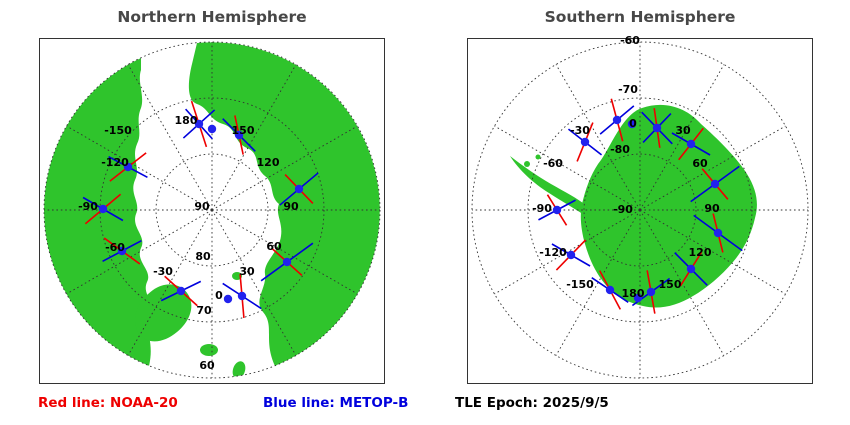 The width and height of the screenshot is (850, 425). I want to click on legend-metopb-label: Blue line: METOP-B, so click(336, 403).